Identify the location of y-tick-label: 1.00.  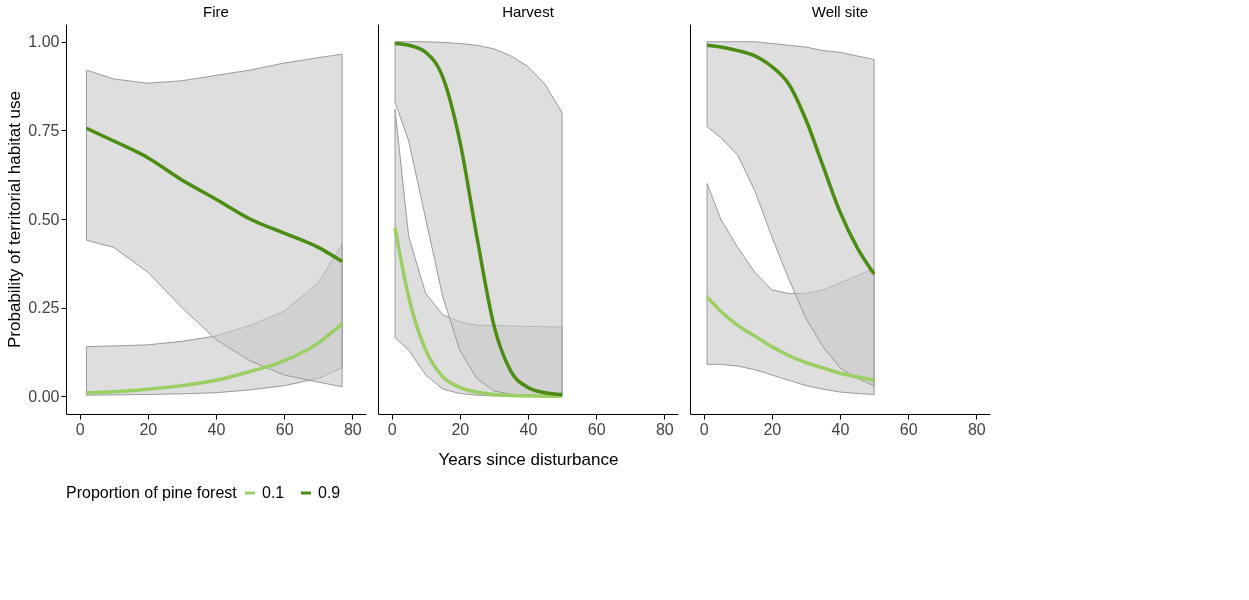
(44, 42).